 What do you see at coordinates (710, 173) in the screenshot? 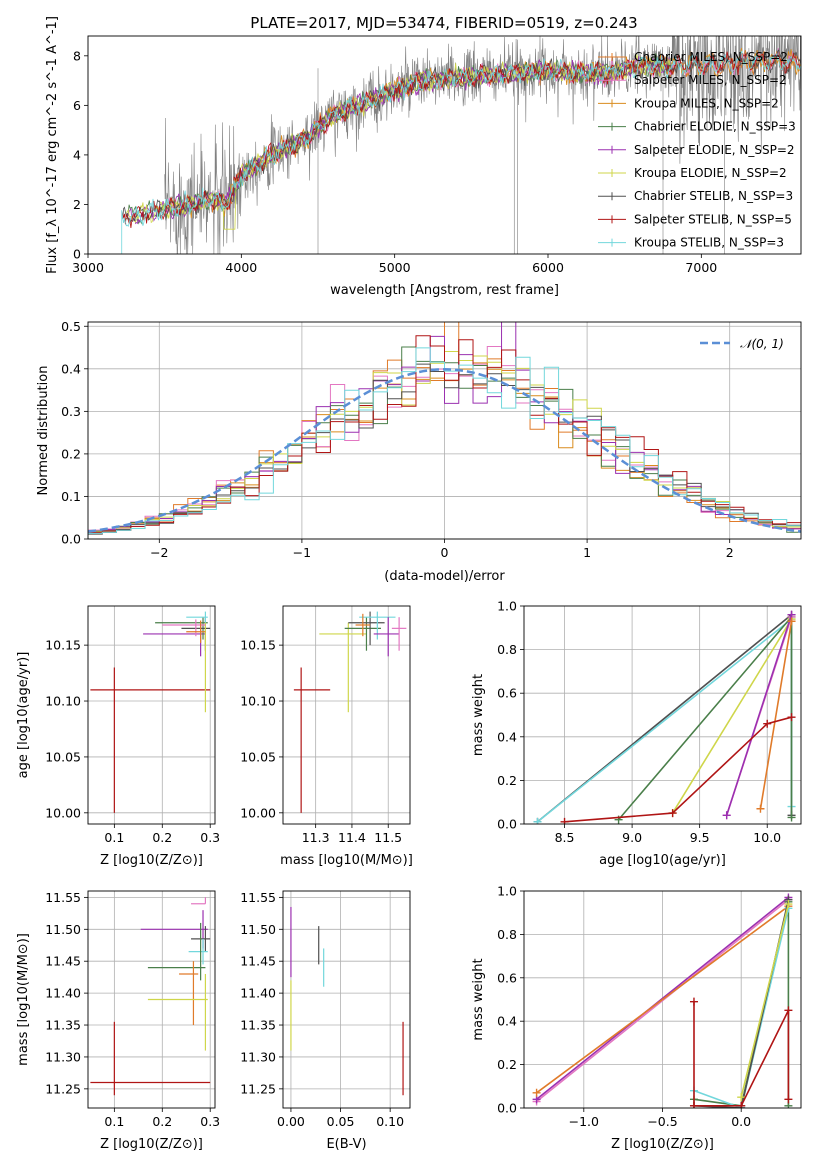
I see `spectrum-legend-label: Kroupa ELODIE, N_SSP=2` at bounding box center [710, 173].